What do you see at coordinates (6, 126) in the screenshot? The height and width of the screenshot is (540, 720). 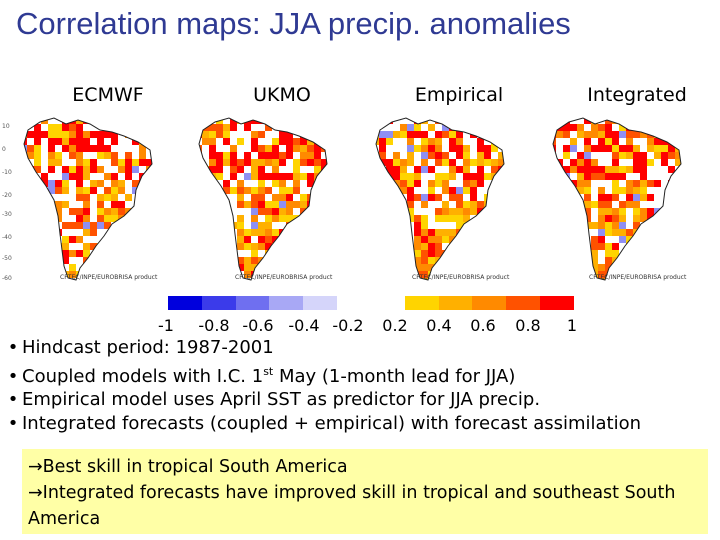 I see `lat-tick: 10` at bounding box center [6, 126].